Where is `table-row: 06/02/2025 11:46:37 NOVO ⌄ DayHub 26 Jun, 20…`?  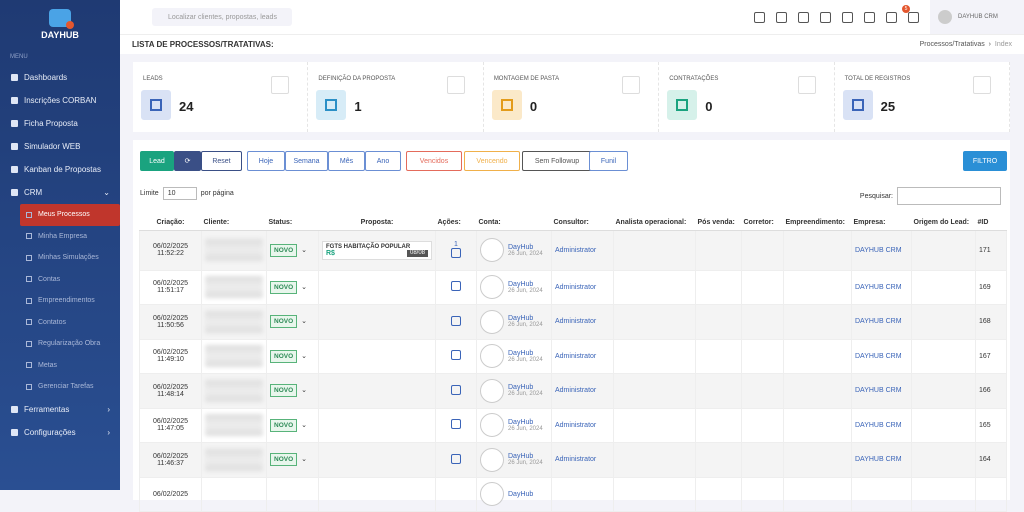
table-row: 06/02/2025 11:46:37 NOVO ⌄ DayHub 26 Jun, 20… is located at coordinates (573, 460).